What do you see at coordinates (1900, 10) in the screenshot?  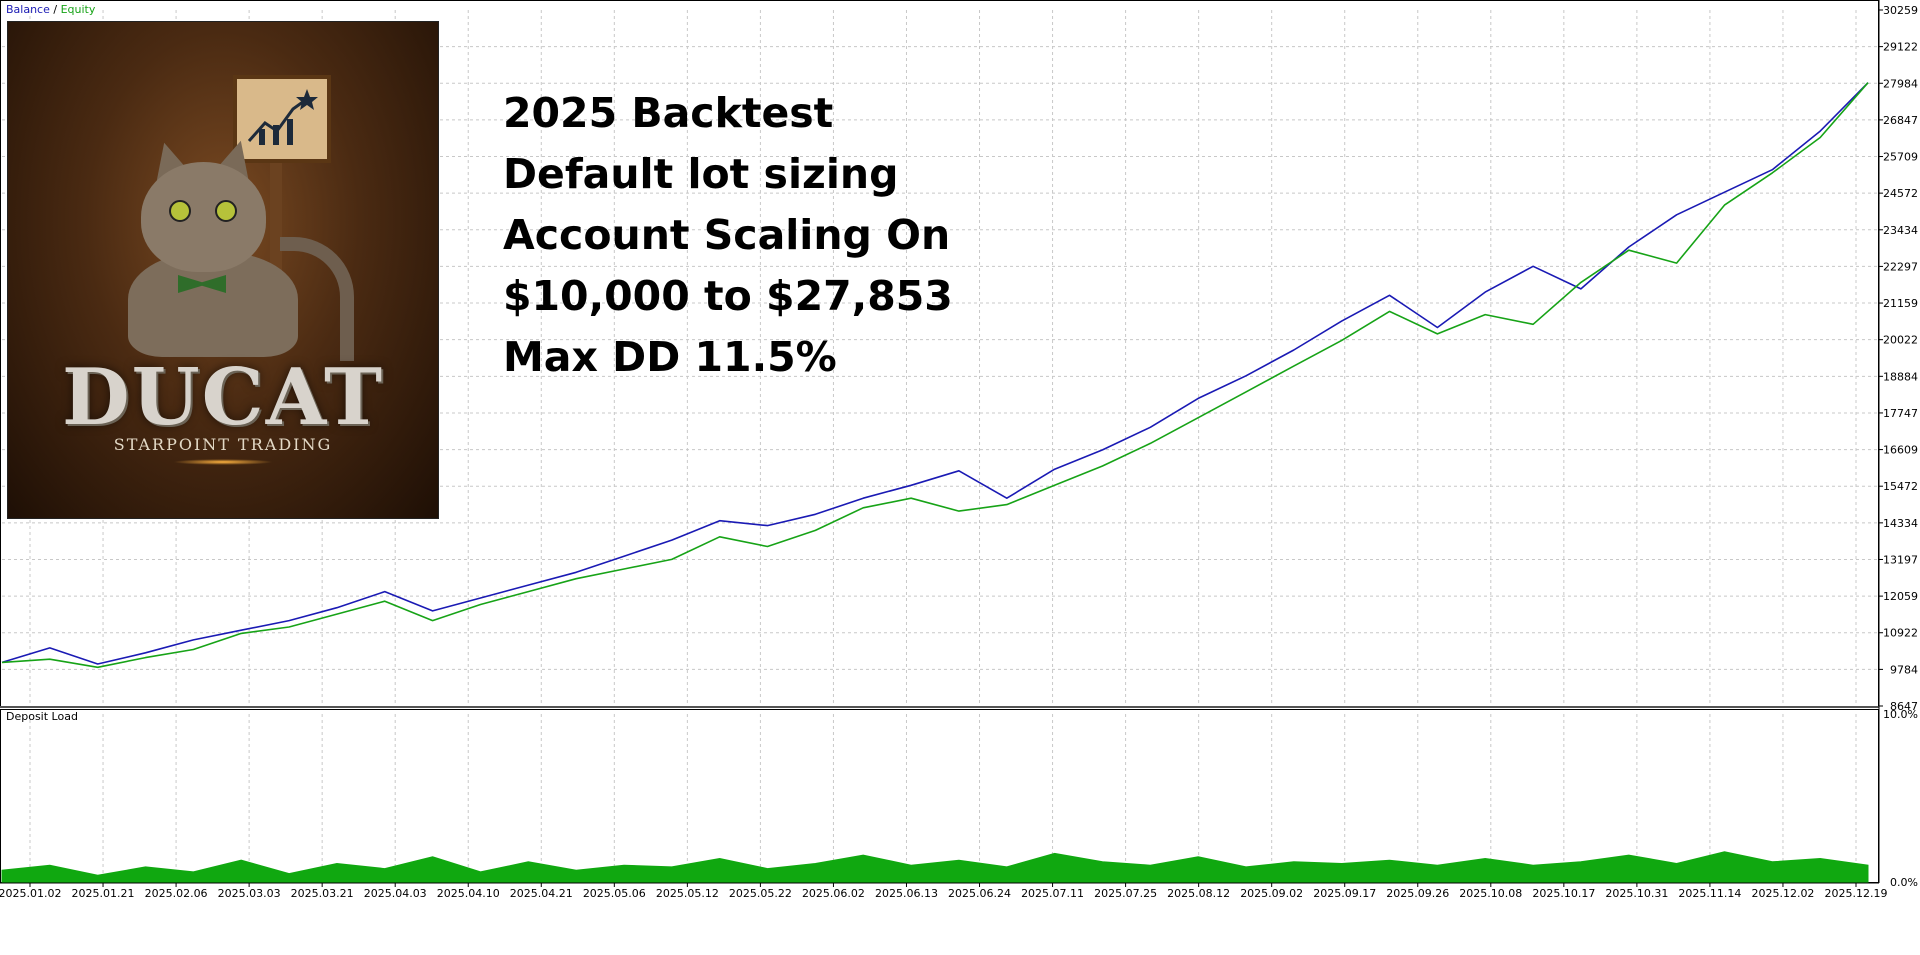 I see `y-tick-label: 30259` at bounding box center [1900, 10].